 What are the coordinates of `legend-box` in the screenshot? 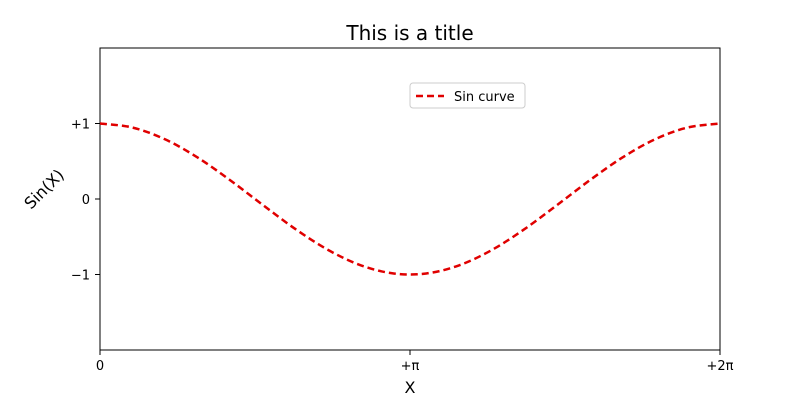 It's located at (467, 95).